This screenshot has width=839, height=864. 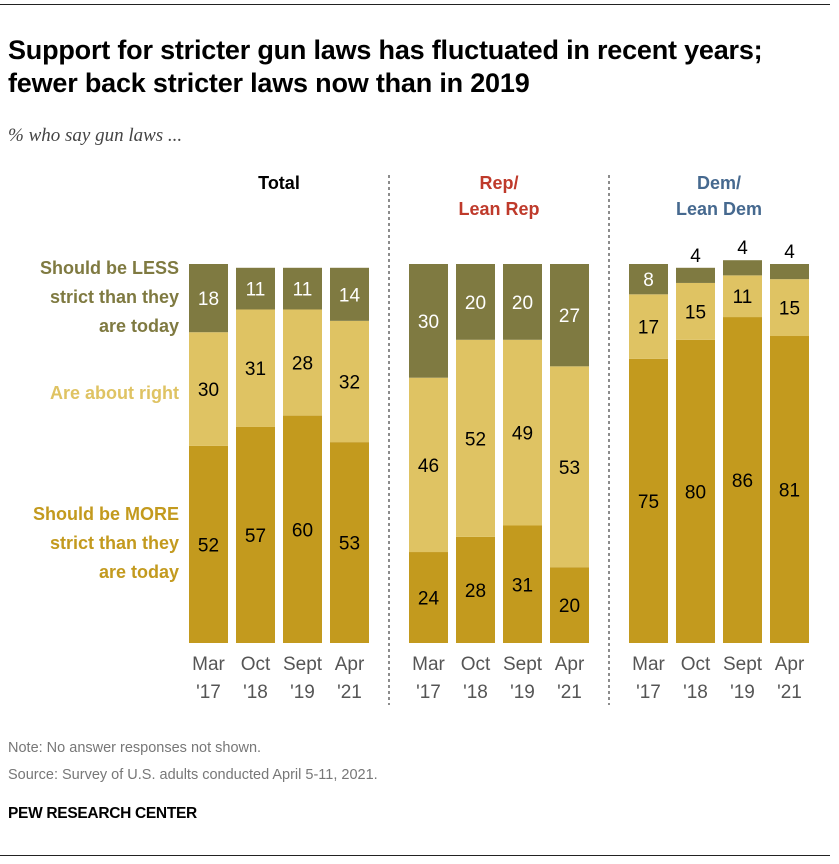 I want to click on x-tick-label: '17, so click(x=208, y=692).